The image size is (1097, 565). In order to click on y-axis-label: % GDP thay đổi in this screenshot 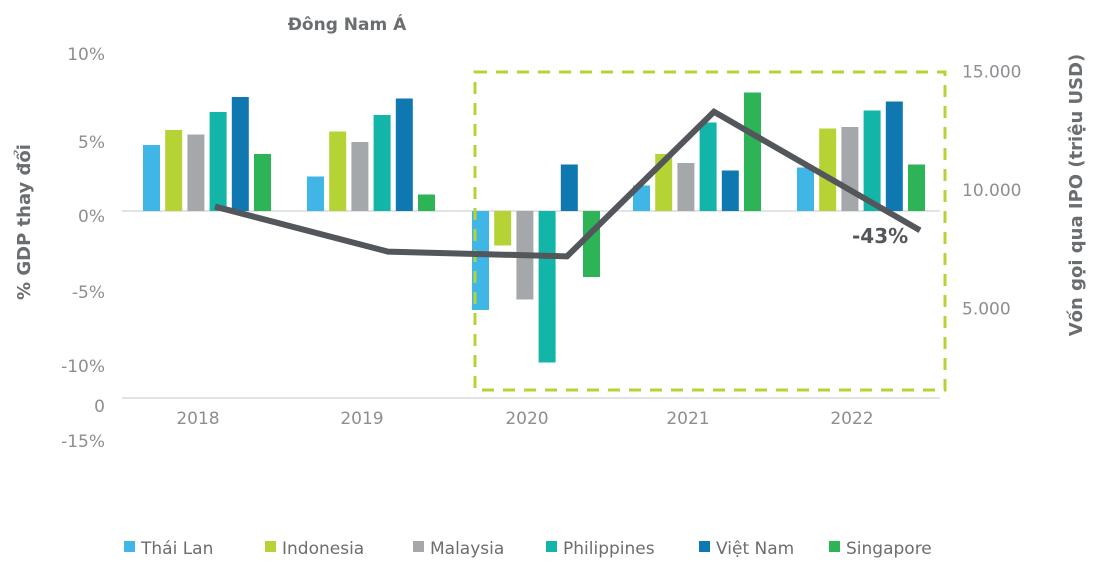, I will do `click(24, 222)`.